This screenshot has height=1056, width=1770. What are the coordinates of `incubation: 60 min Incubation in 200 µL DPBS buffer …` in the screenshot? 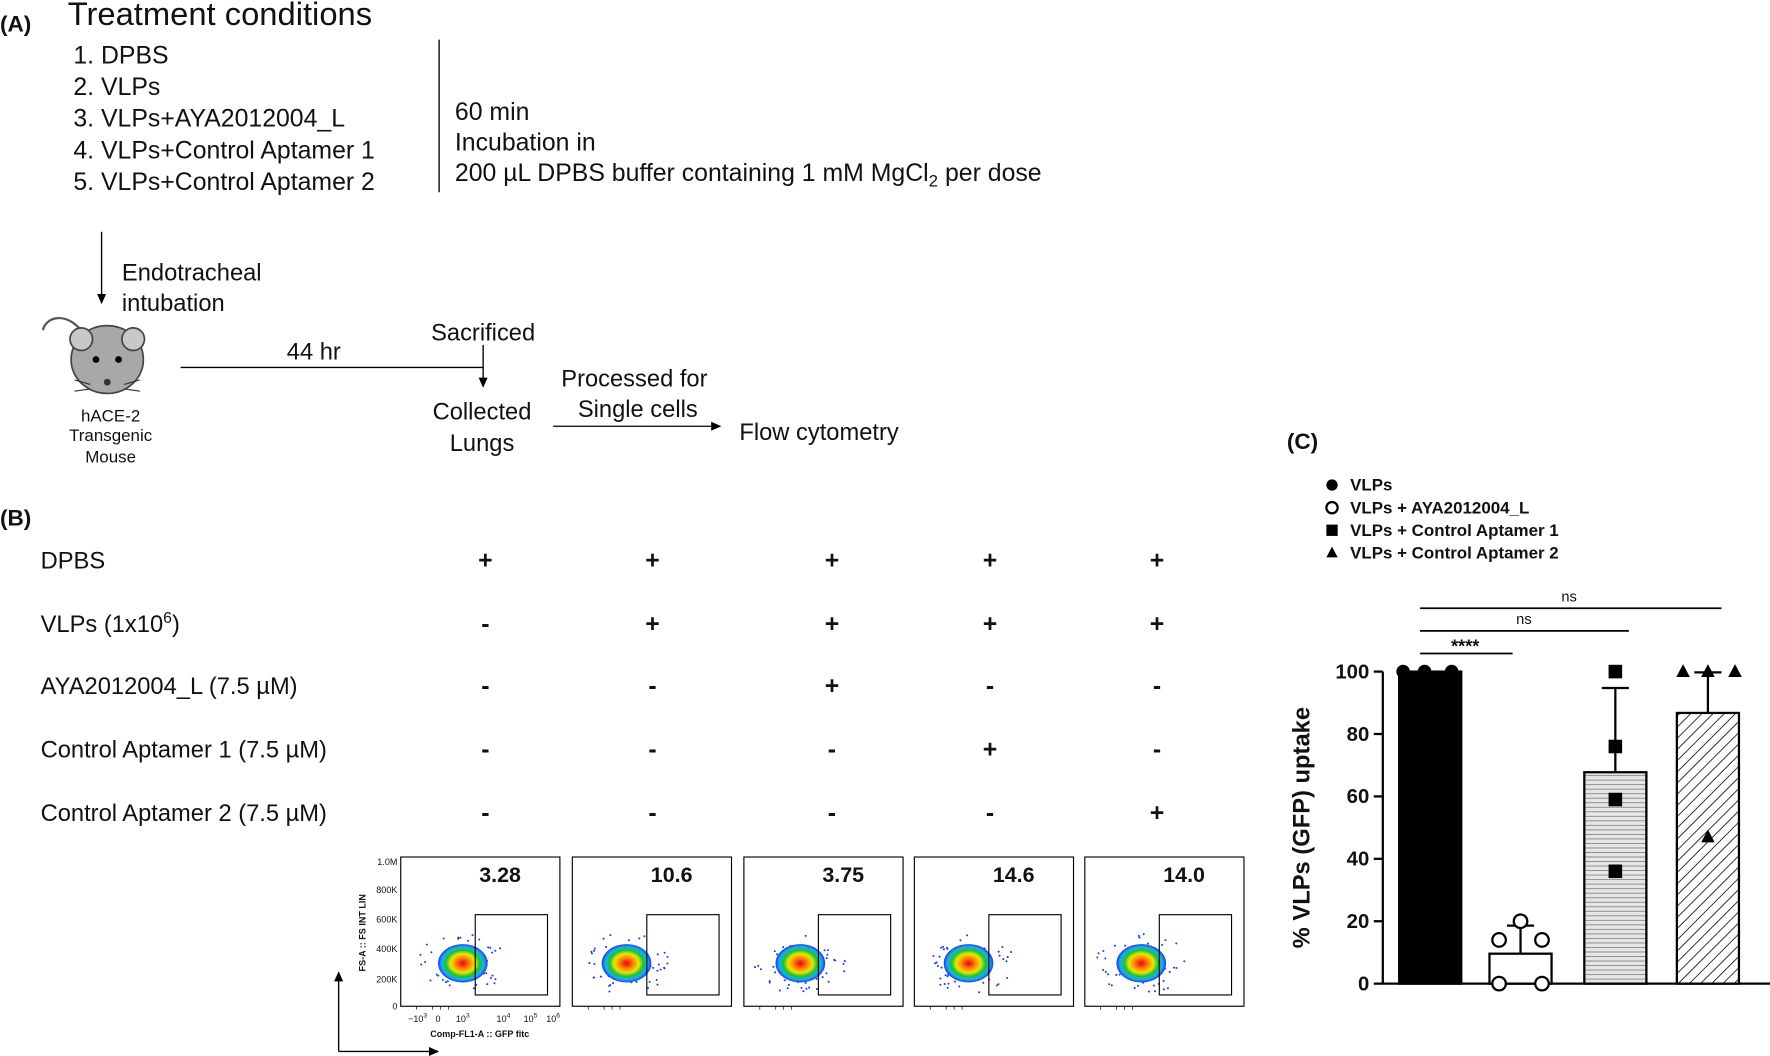 It's located at (748, 145).